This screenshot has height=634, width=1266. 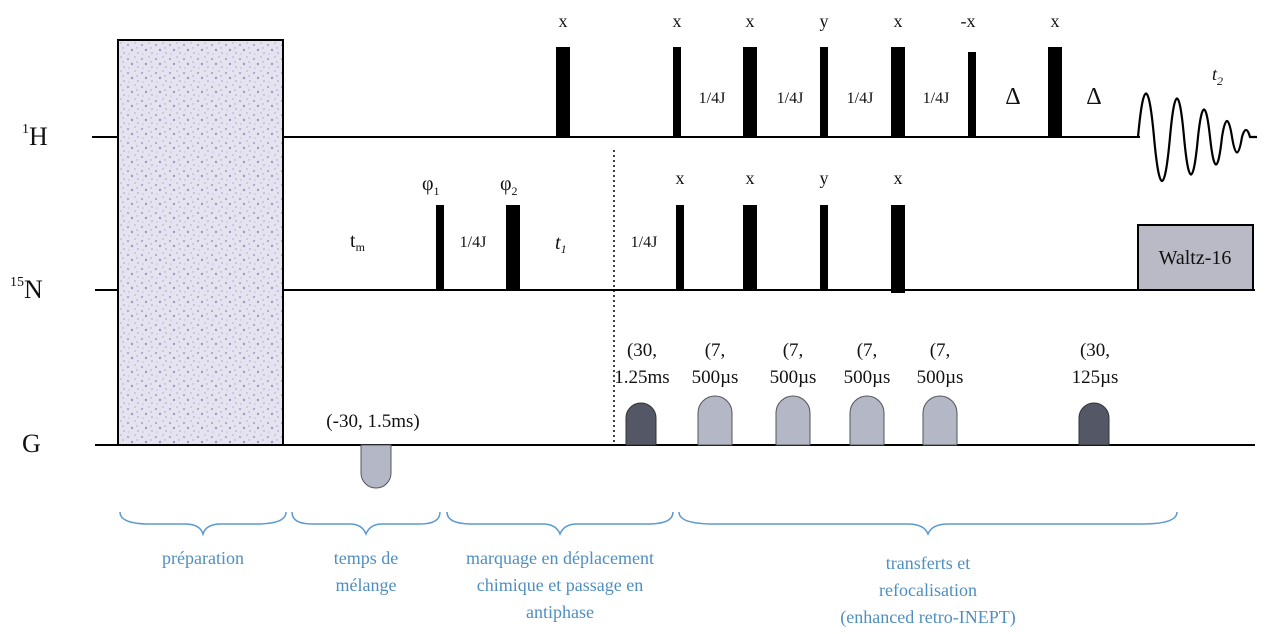 What do you see at coordinates (26, 289) in the screenshot?
I see `channel-label-n: 15N` at bounding box center [26, 289].